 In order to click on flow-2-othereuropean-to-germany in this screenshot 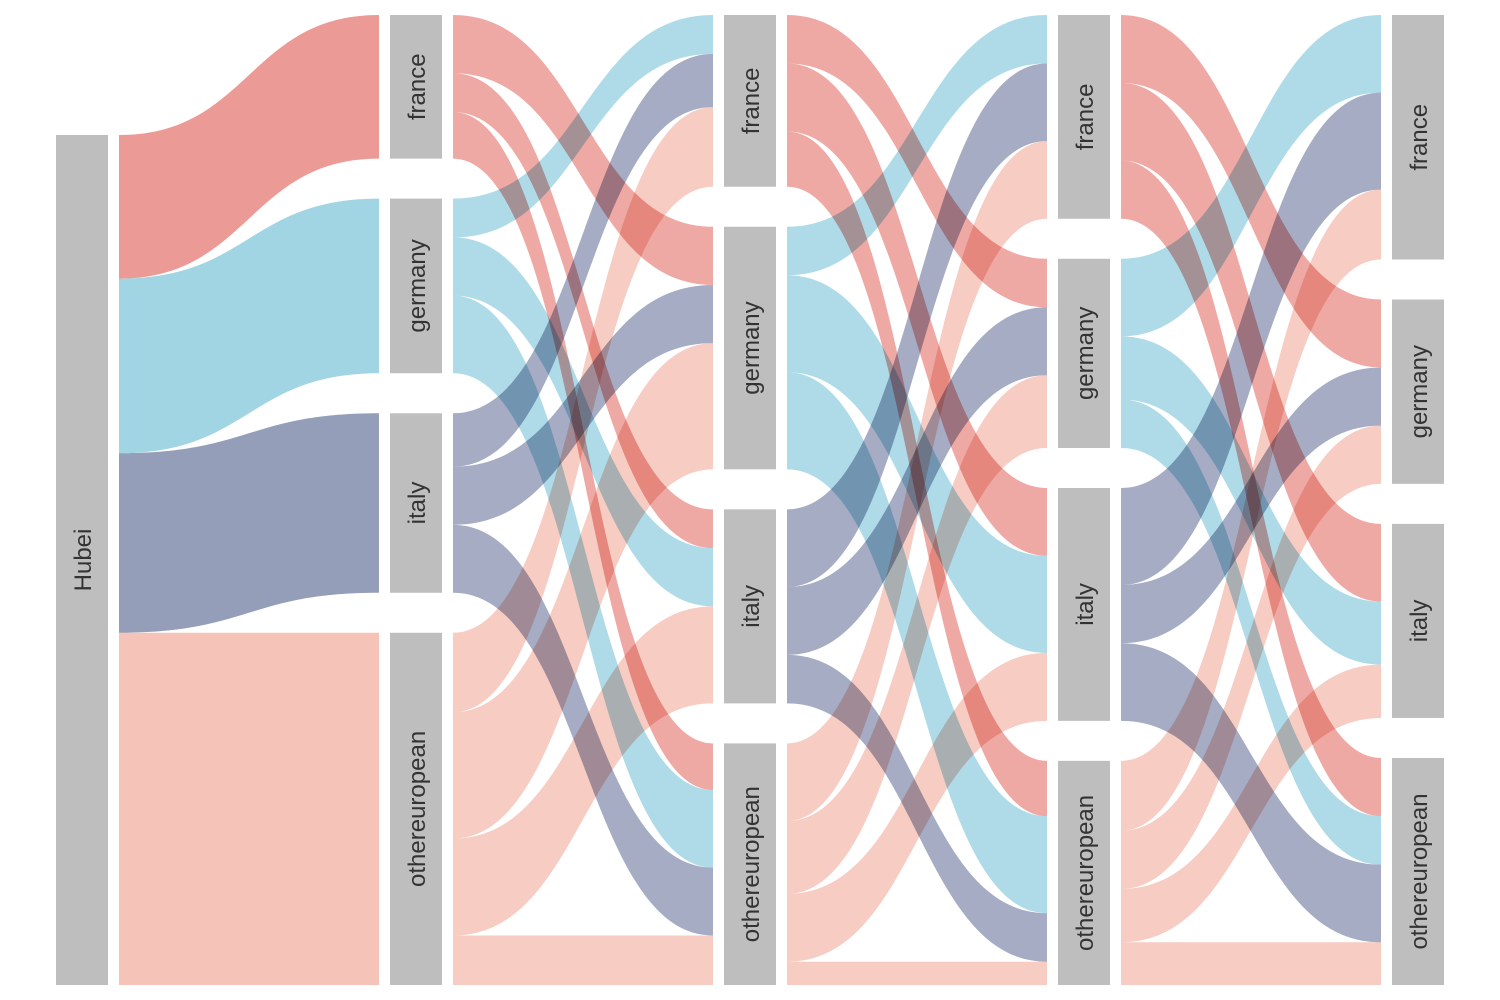, I will do `click(583, 591)`.